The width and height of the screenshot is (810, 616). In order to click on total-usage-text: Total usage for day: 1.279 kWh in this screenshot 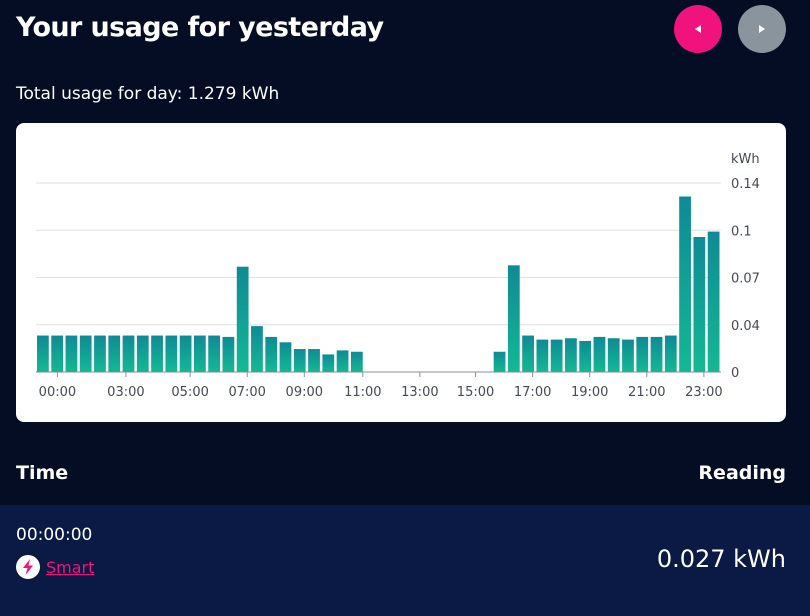, I will do `click(148, 94)`.